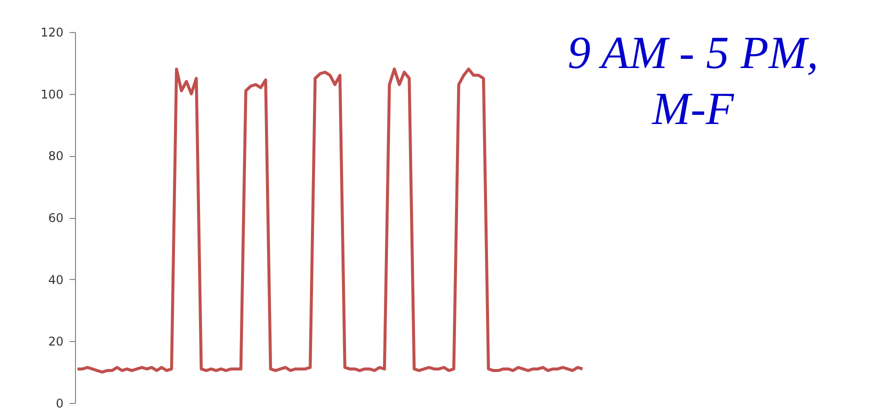 The image size is (887, 417). What do you see at coordinates (56, 341) in the screenshot?
I see `y-tick-label: 20` at bounding box center [56, 341].